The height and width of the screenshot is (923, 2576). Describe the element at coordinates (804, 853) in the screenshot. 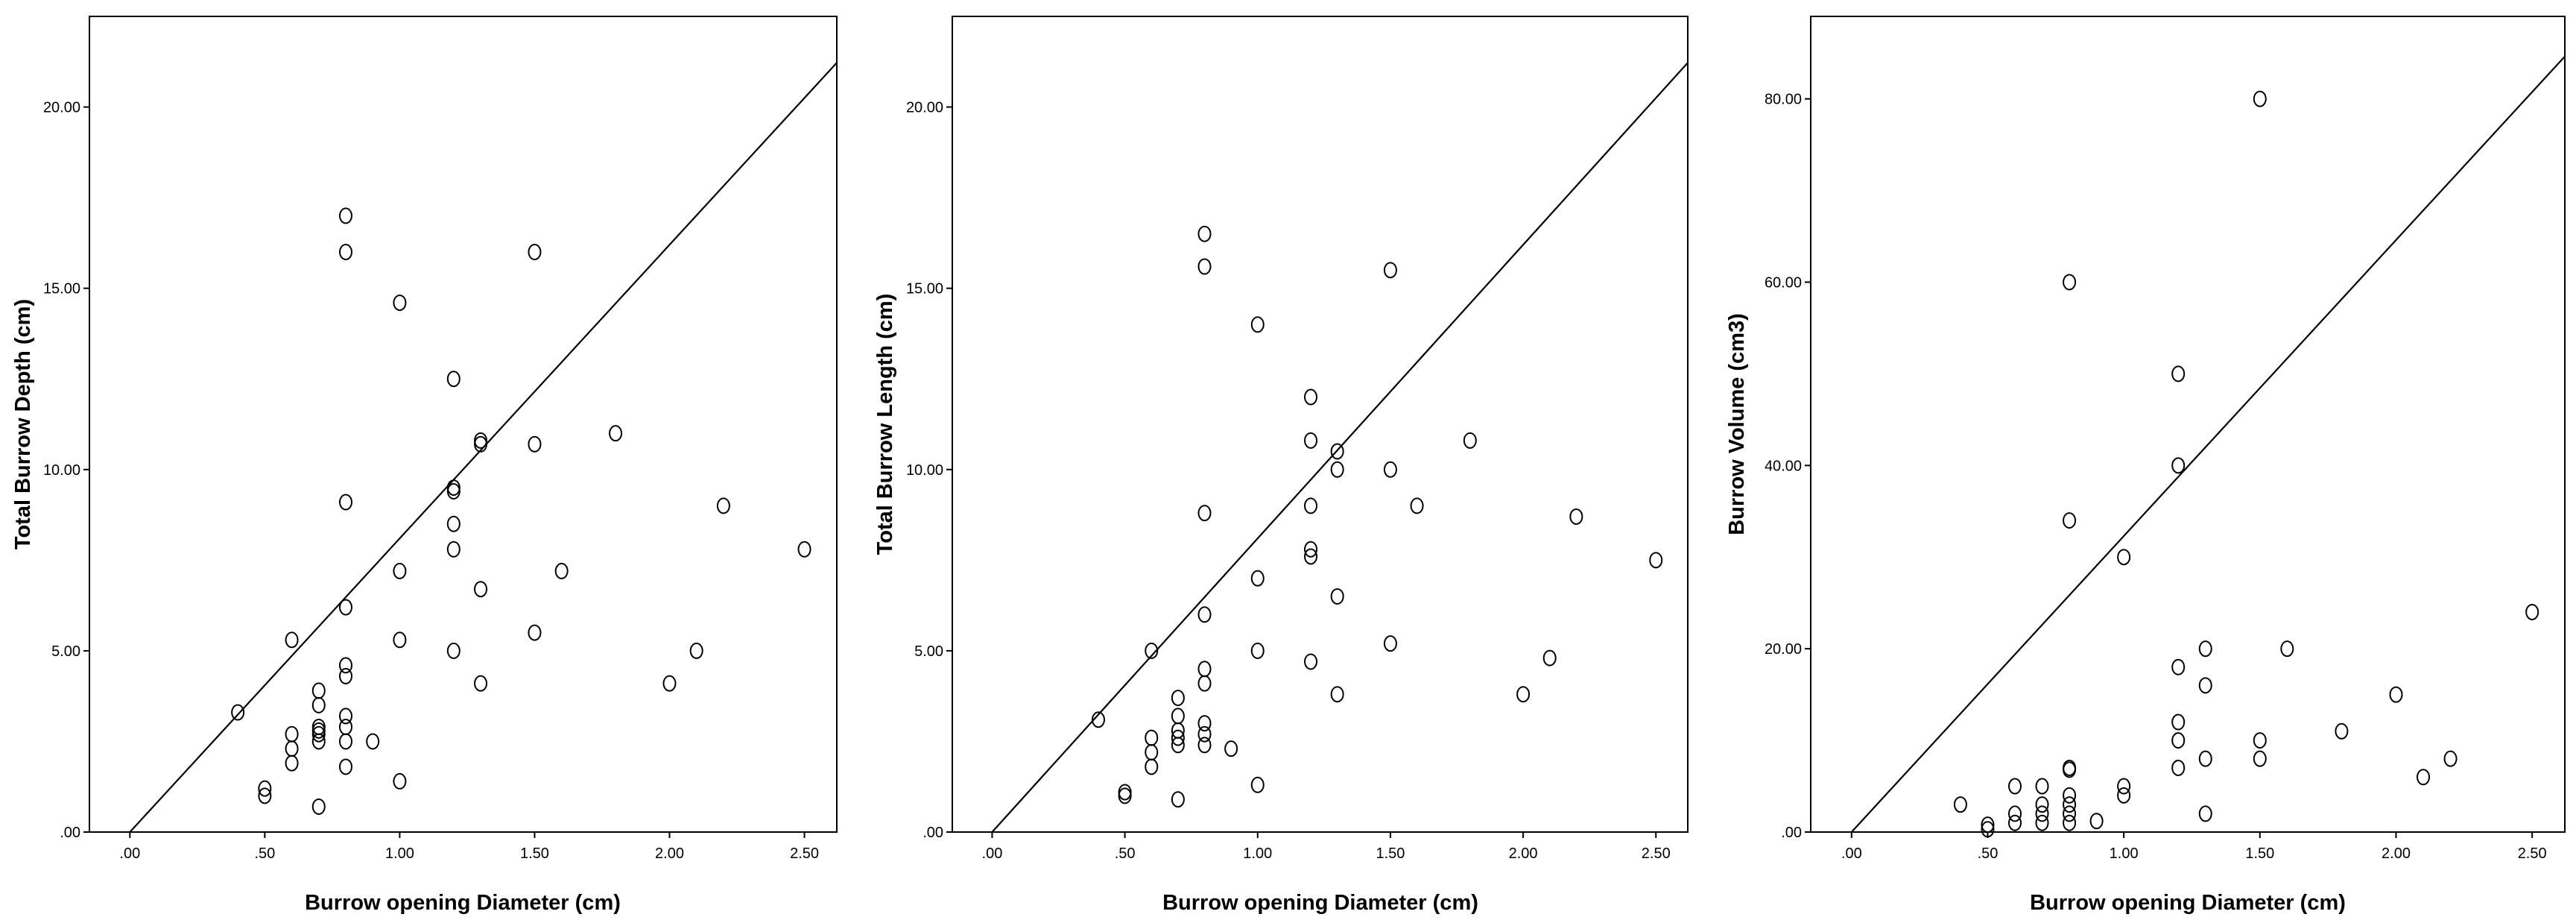

I see `x-tick-label: 2.50` at that location.